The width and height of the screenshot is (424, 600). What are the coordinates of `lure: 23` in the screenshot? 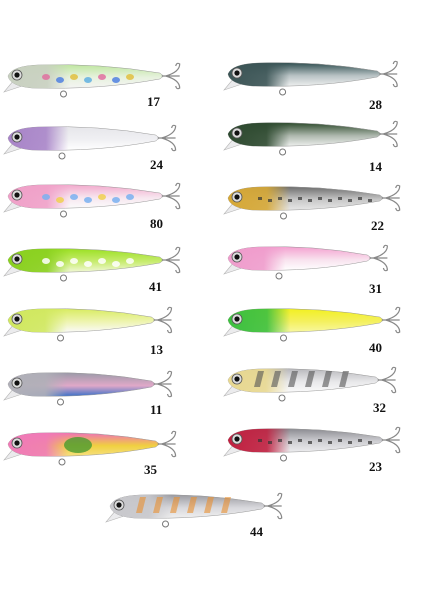 It's located at (312, 450).